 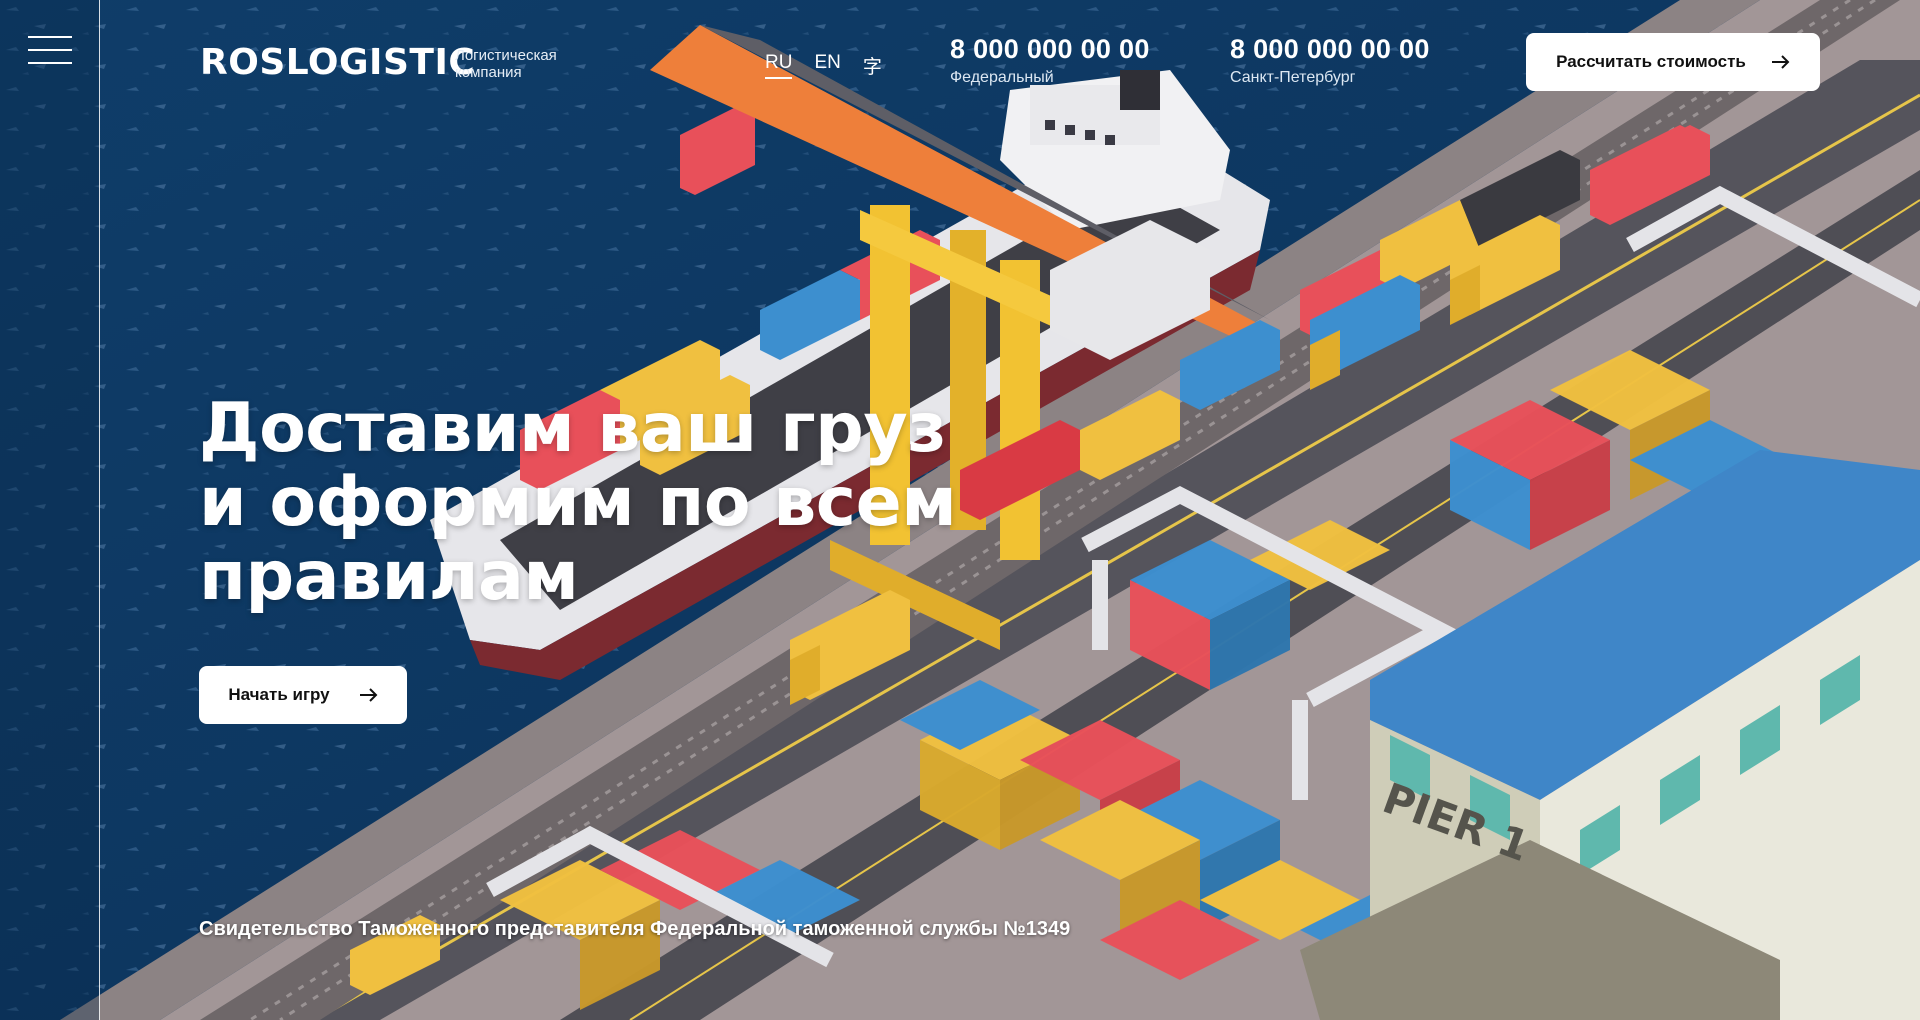 What do you see at coordinates (506, 55) in the screenshot?
I see `brand-tagline-line-1: Логистическая` at bounding box center [506, 55].